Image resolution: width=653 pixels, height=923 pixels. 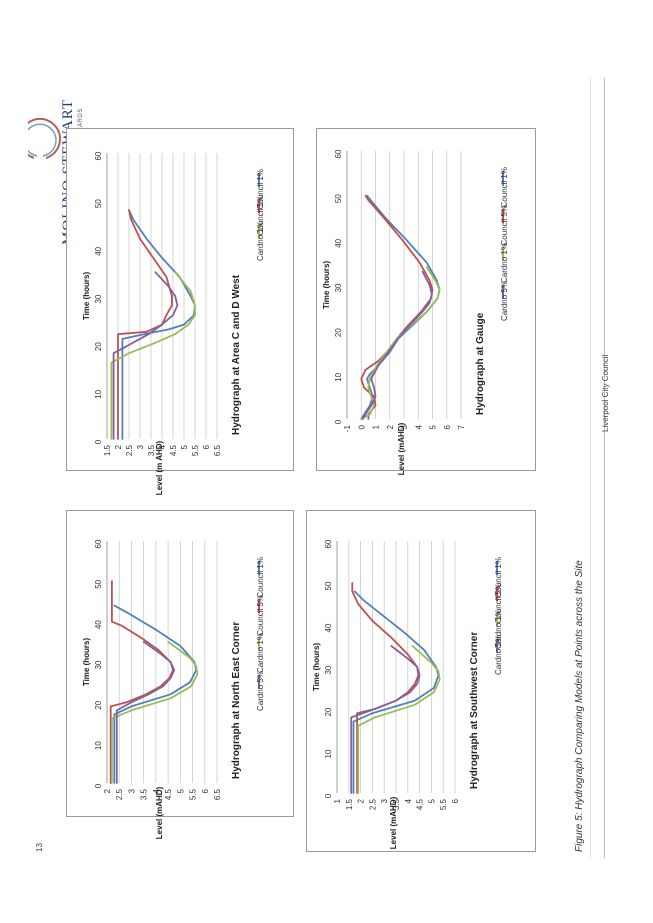 What do you see at coordinates (347, 428) in the screenshot?
I see `y-tick-label: -1` at bounding box center [347, 428].